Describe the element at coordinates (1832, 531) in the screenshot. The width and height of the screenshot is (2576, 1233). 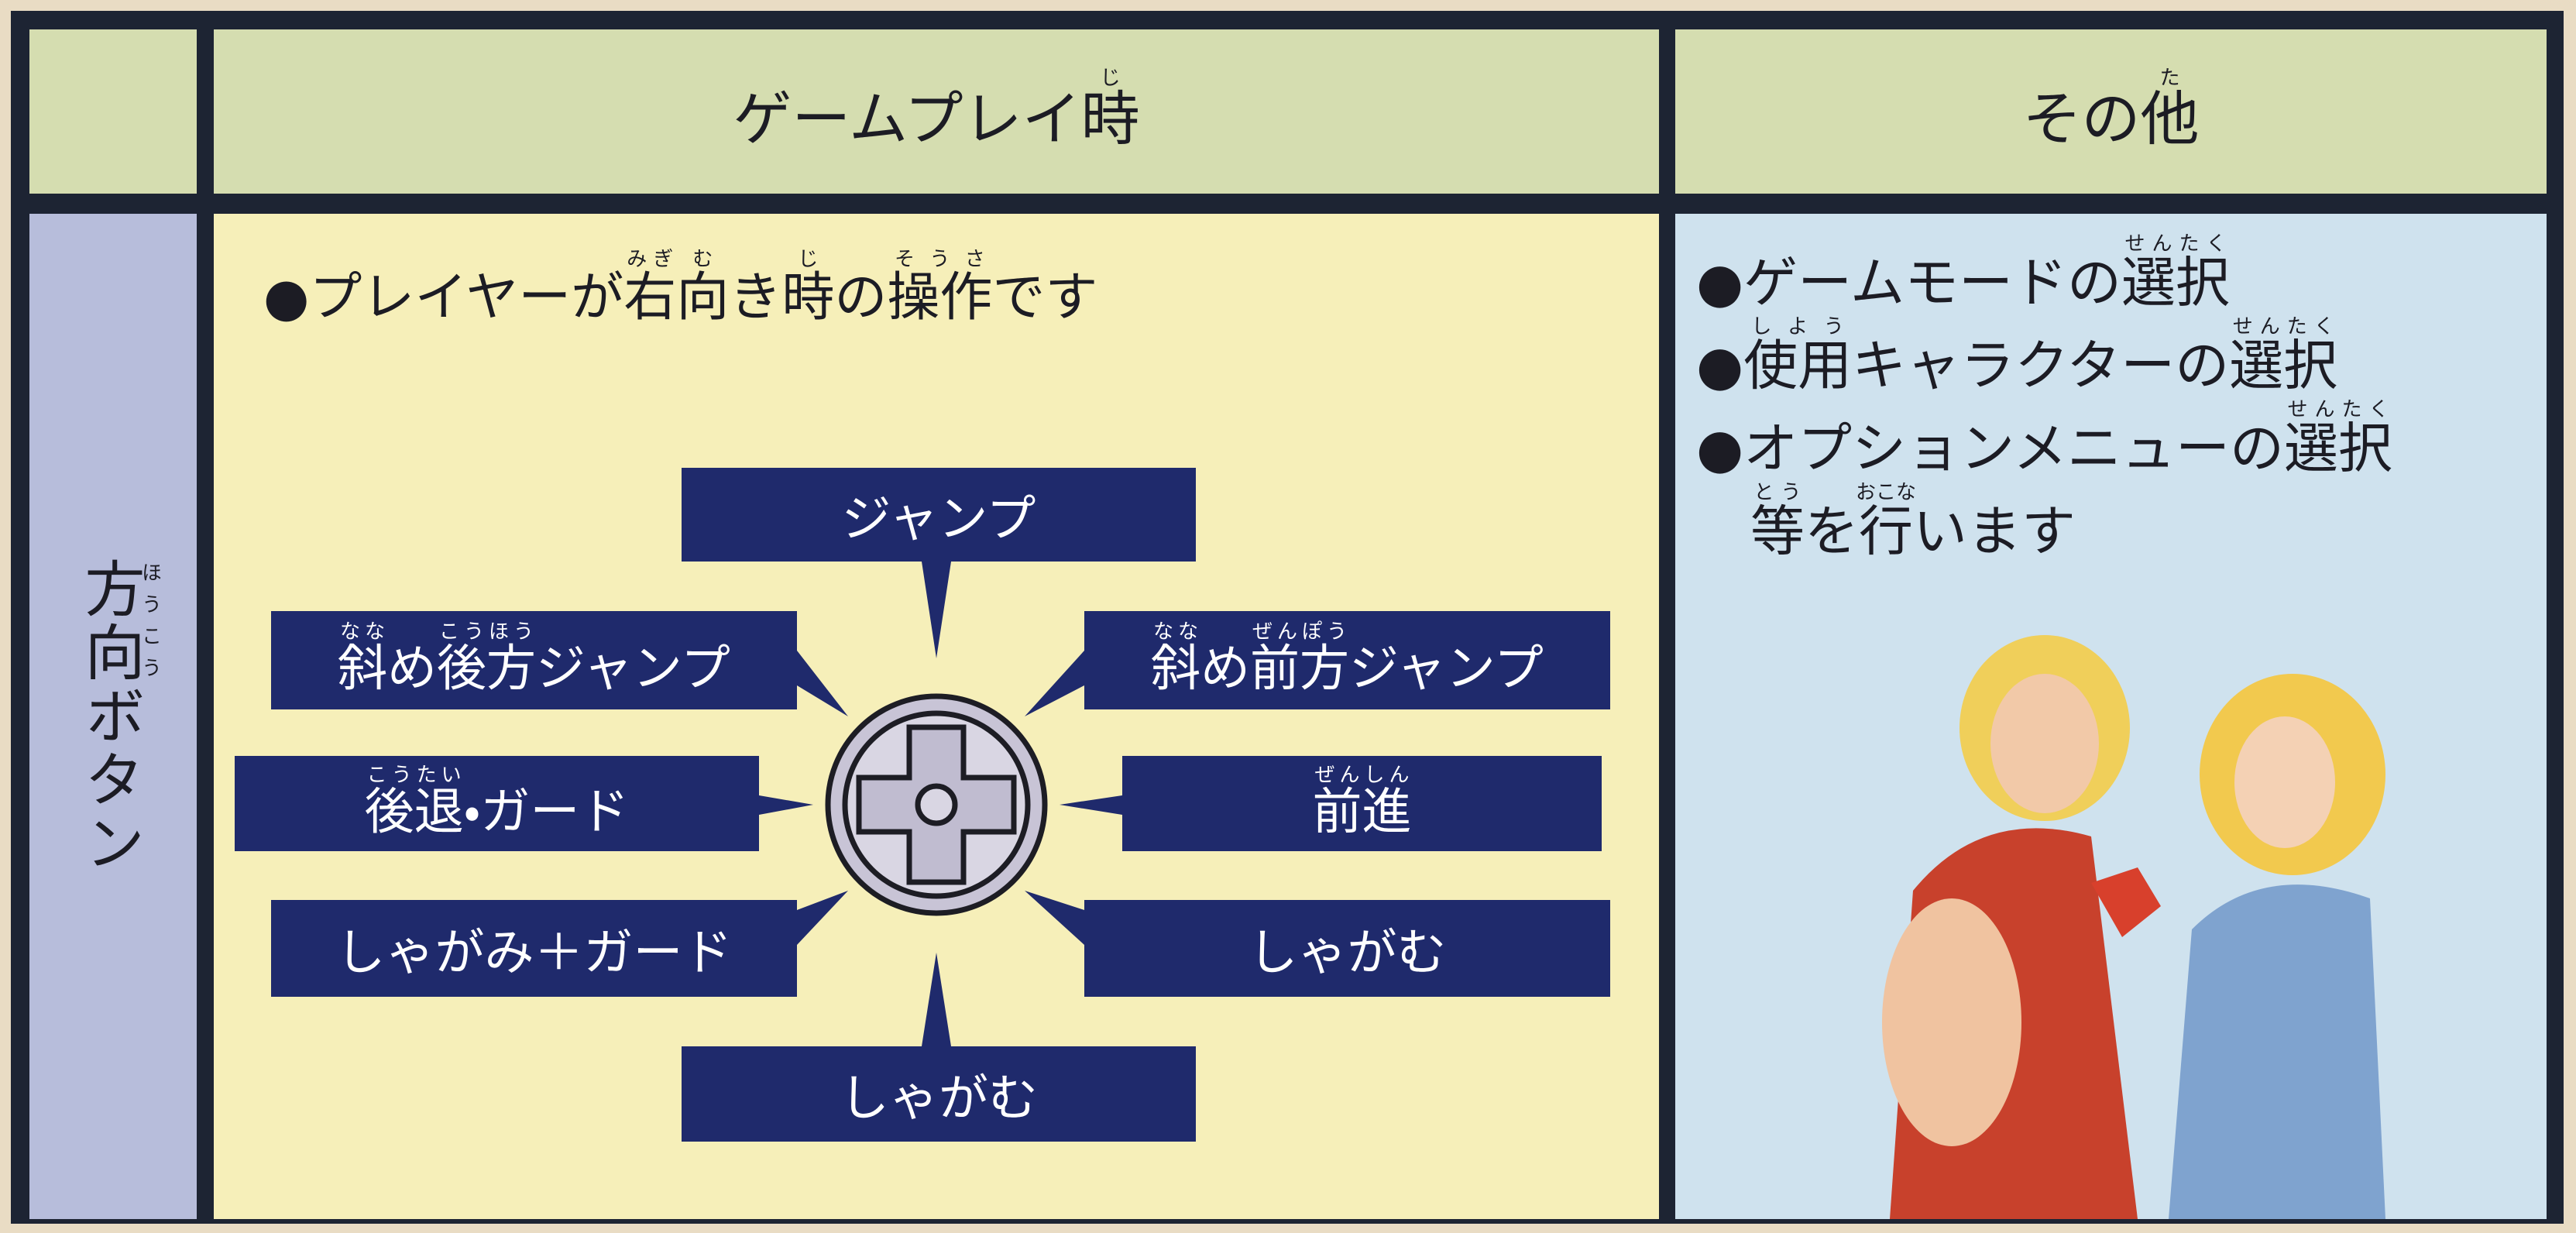
I see `text: を` at that location.